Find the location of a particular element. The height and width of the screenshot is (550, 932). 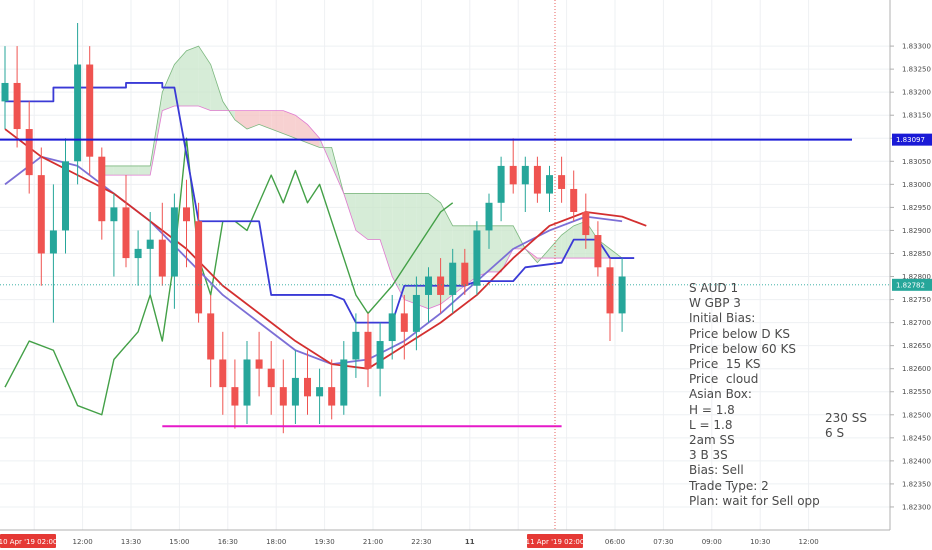

price-tick-label: 1.82750 is located at coordinates (916, 300).